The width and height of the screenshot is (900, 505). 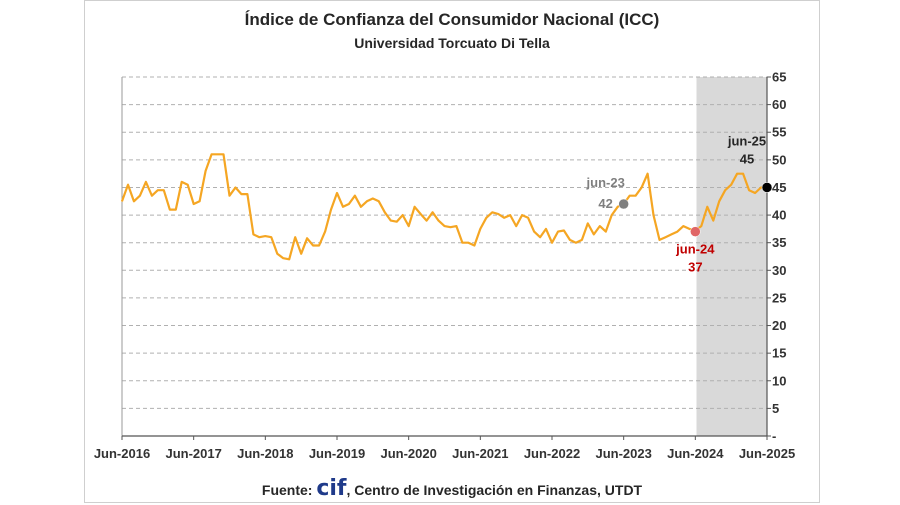 I want to click on y-tick-label: 50, so click(x=779, y=159).